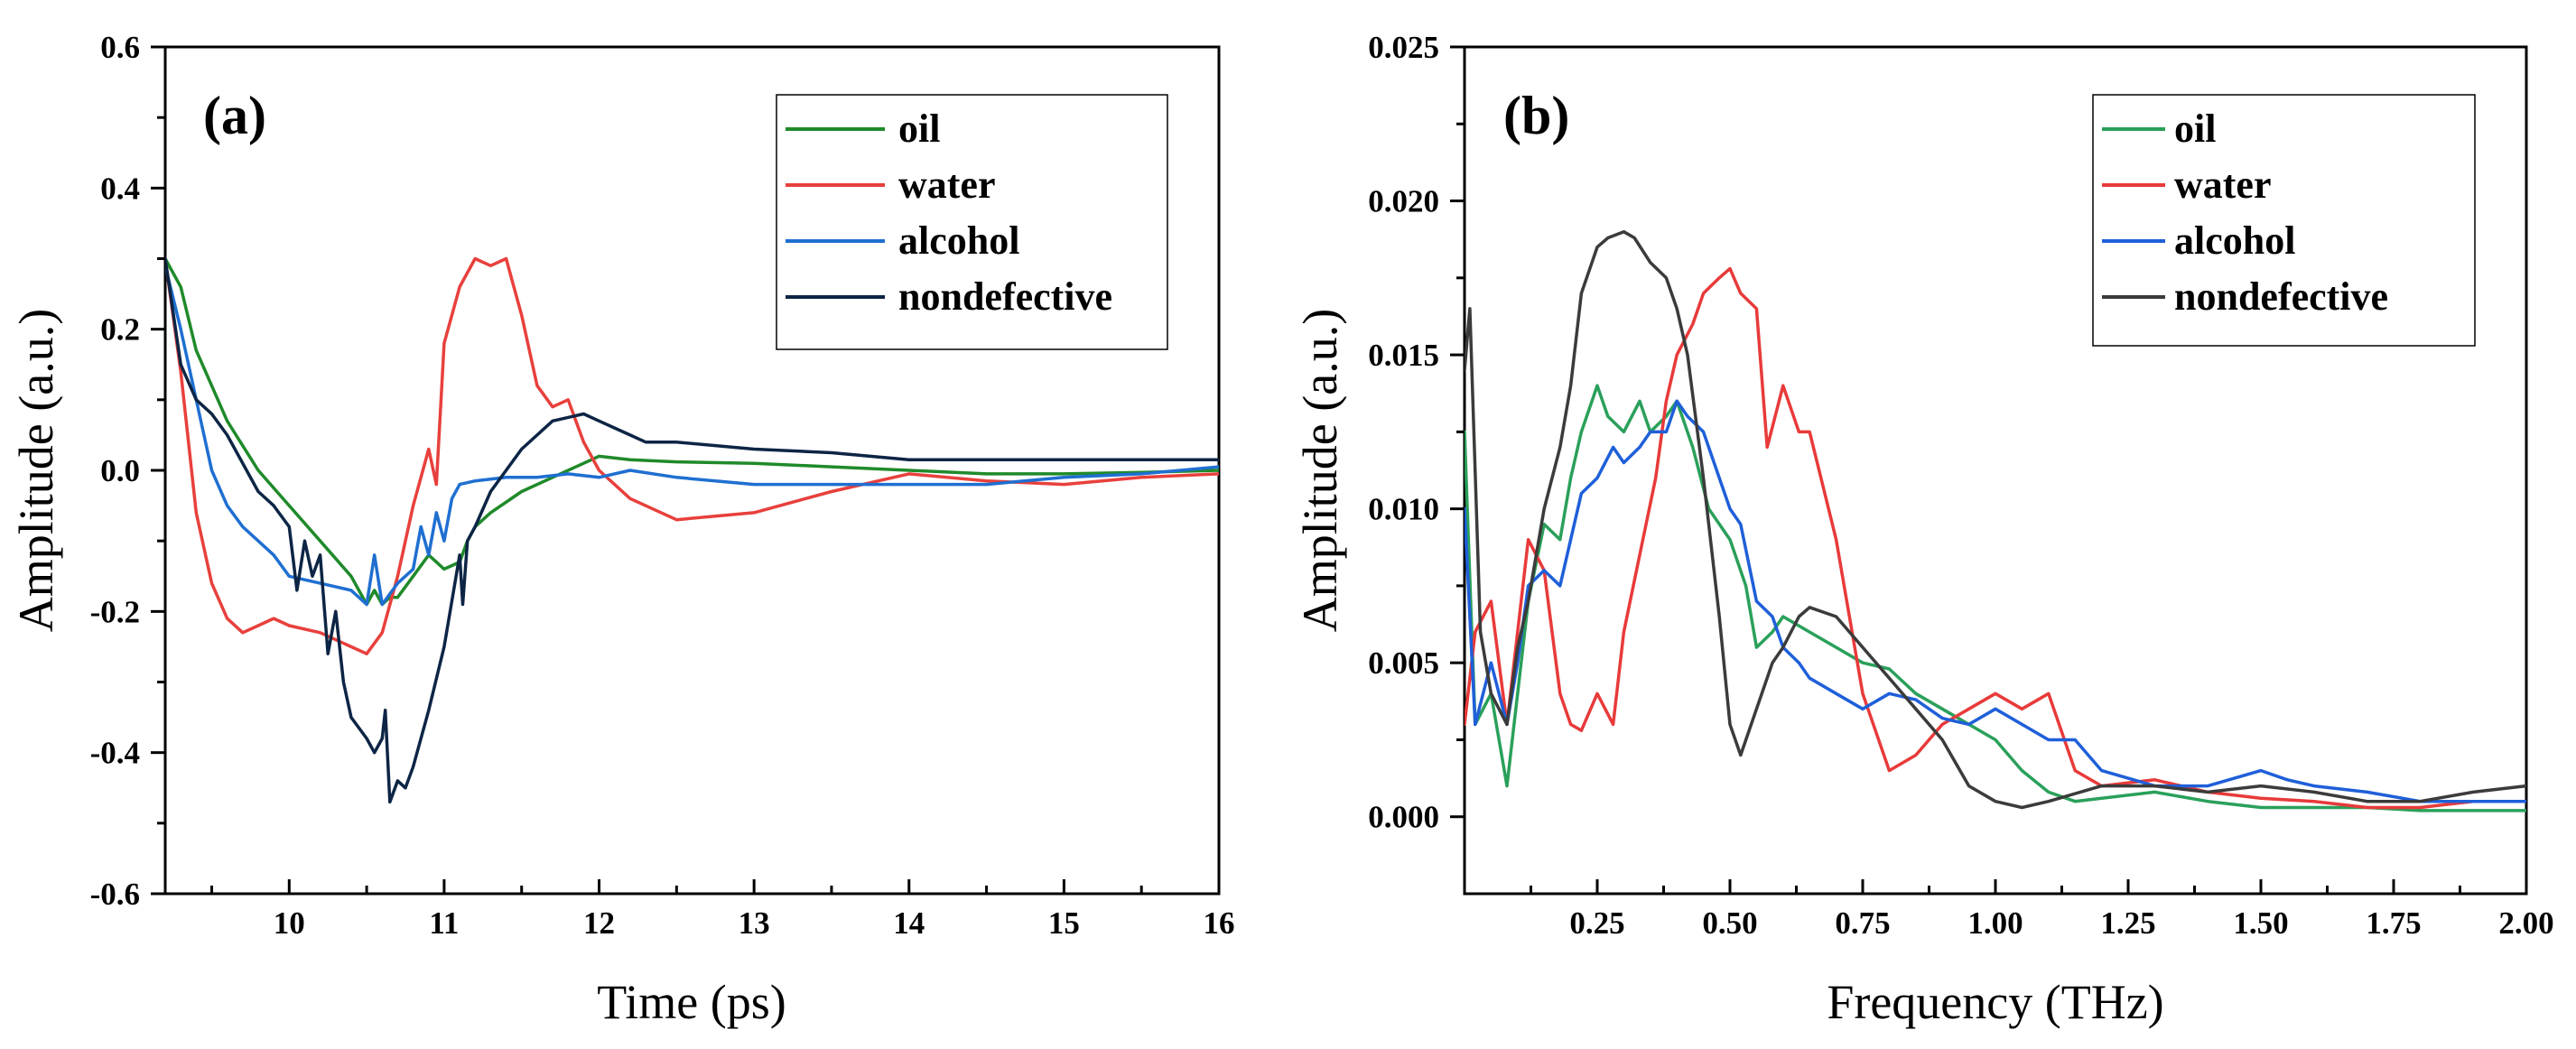 This screenshot has height=1049, width=2576. What do you see at coordinates (1403, 201) in the screenshot?
I see `y-tick-label: 0.020` at bounding box center [1403, 201].